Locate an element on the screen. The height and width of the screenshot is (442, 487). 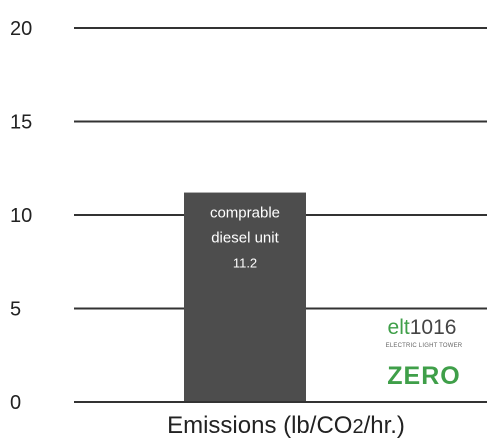
bars is located at coordinates (245, 297).